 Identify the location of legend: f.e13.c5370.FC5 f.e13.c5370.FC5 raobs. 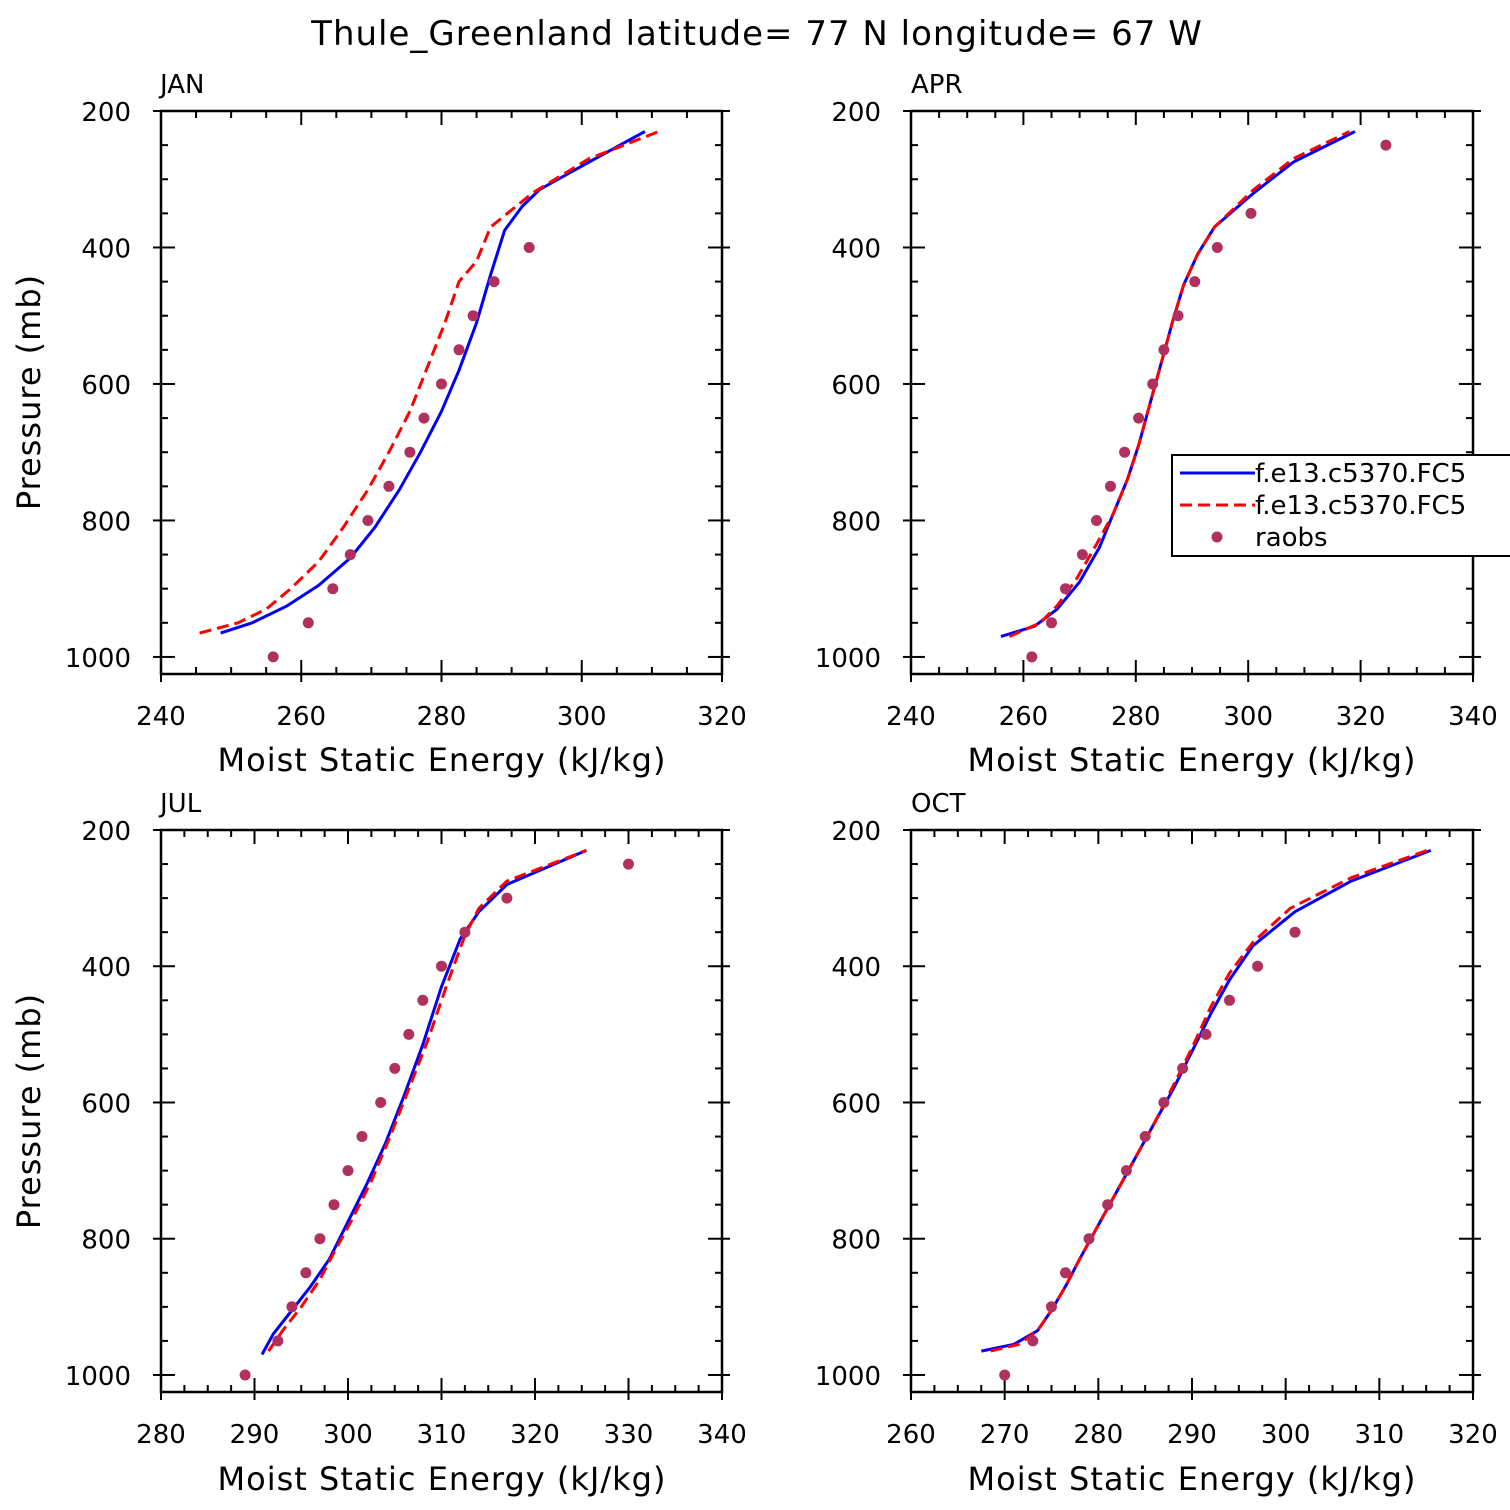
(1340, 505).